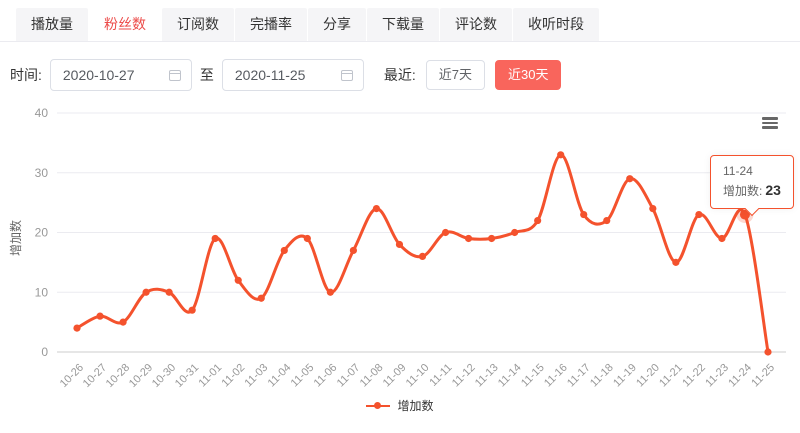 This screenshot has height=433, width=800. I want to click on tab-fans: 粉丝数, so click(125, 24).